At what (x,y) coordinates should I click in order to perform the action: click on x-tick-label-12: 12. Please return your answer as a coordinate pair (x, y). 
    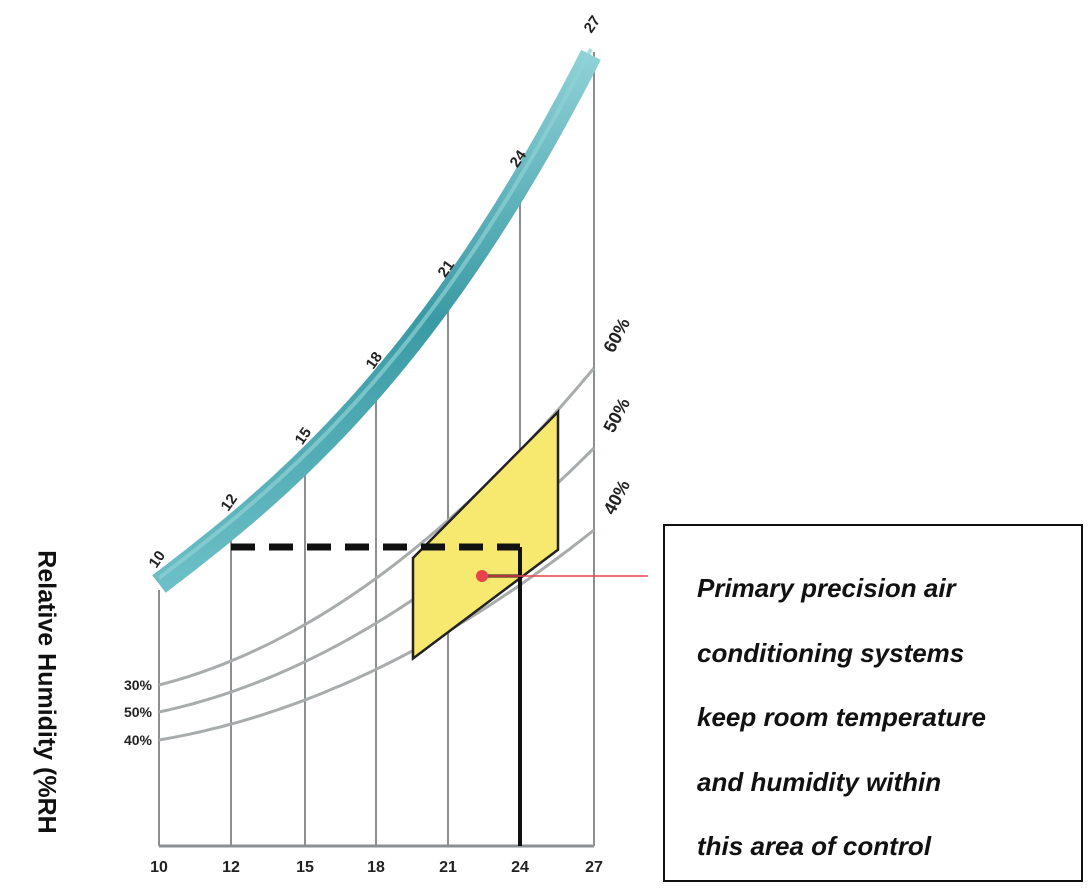
    Looking at the image, I should click on (231, 867).